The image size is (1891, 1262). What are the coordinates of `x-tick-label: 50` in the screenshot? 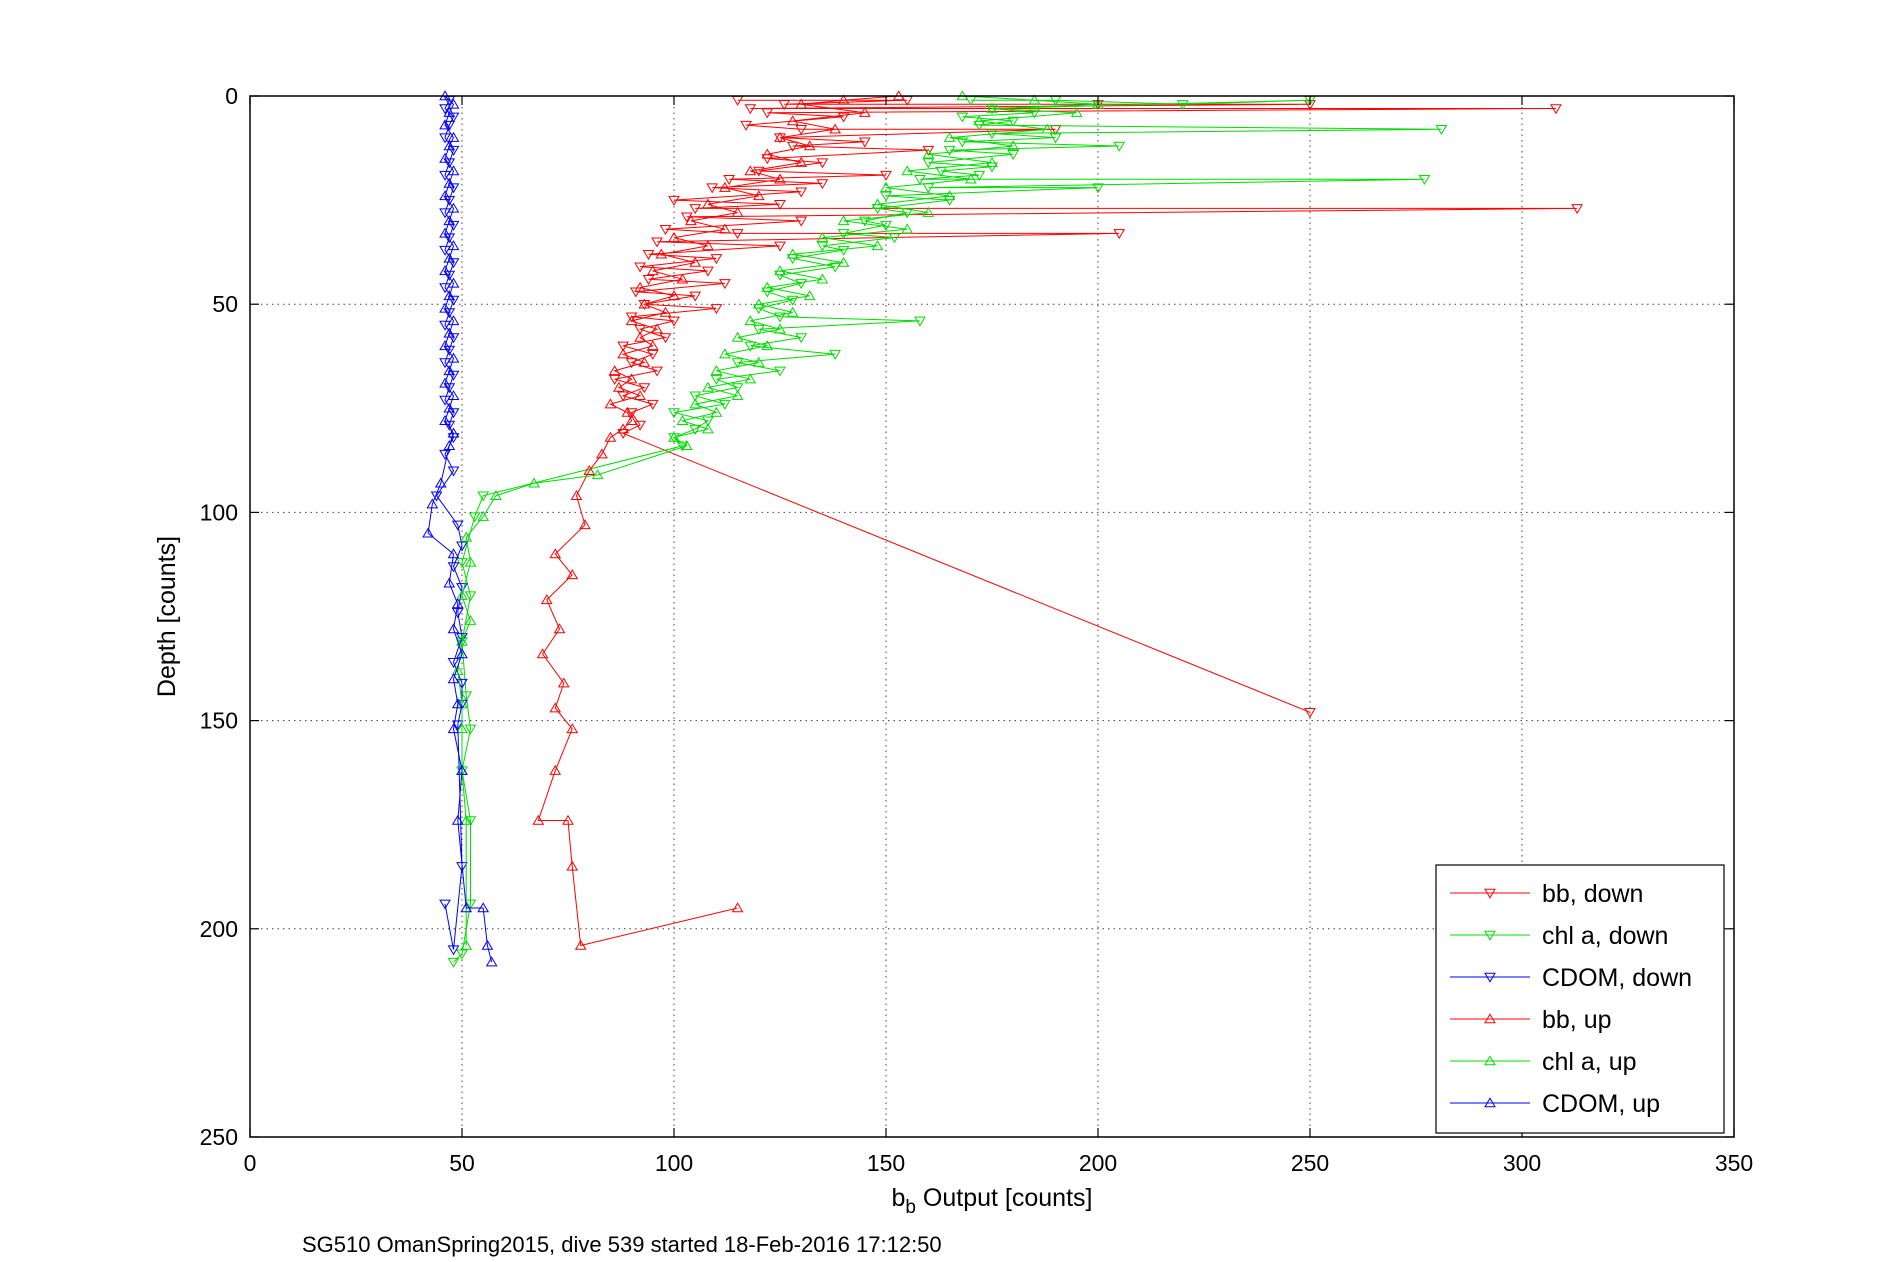 It's located at (462, 1163).